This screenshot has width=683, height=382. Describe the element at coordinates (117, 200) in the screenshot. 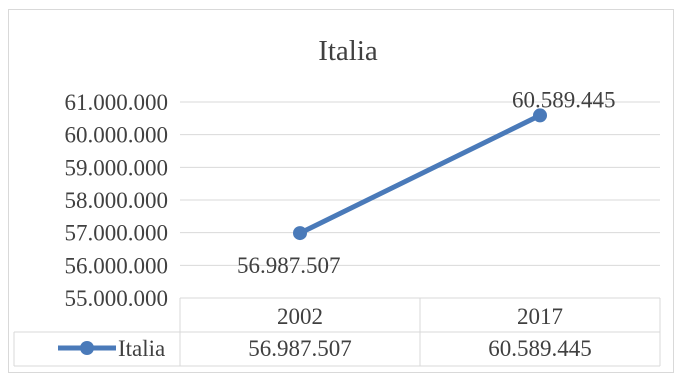

I see `y-tick-label: 58.000.000` at that location.